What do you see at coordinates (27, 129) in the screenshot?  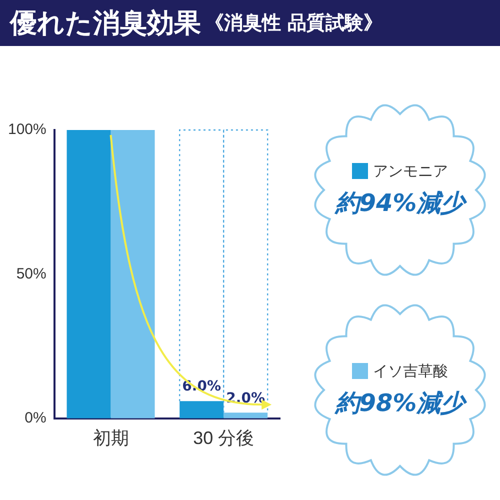 I see `y-tick-label: 100%` at bounding box center [27, 129].